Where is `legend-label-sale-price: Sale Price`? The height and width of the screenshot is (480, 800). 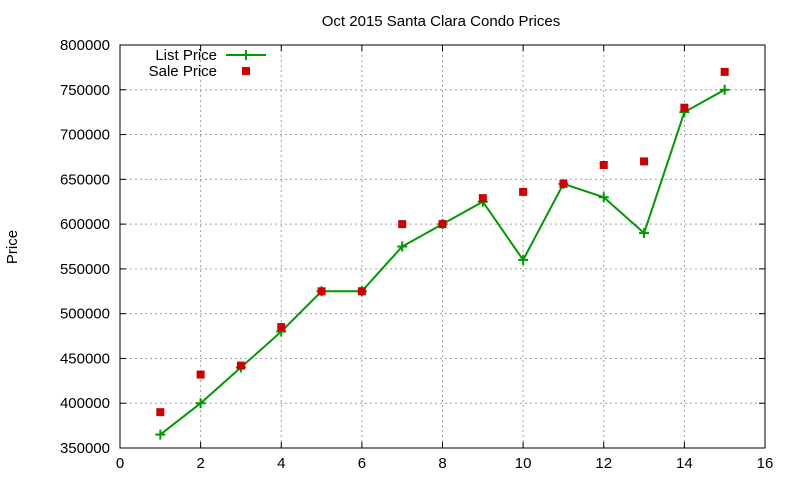 legend-label-sale-price: Sale Price is located at coordinates (183, 71).